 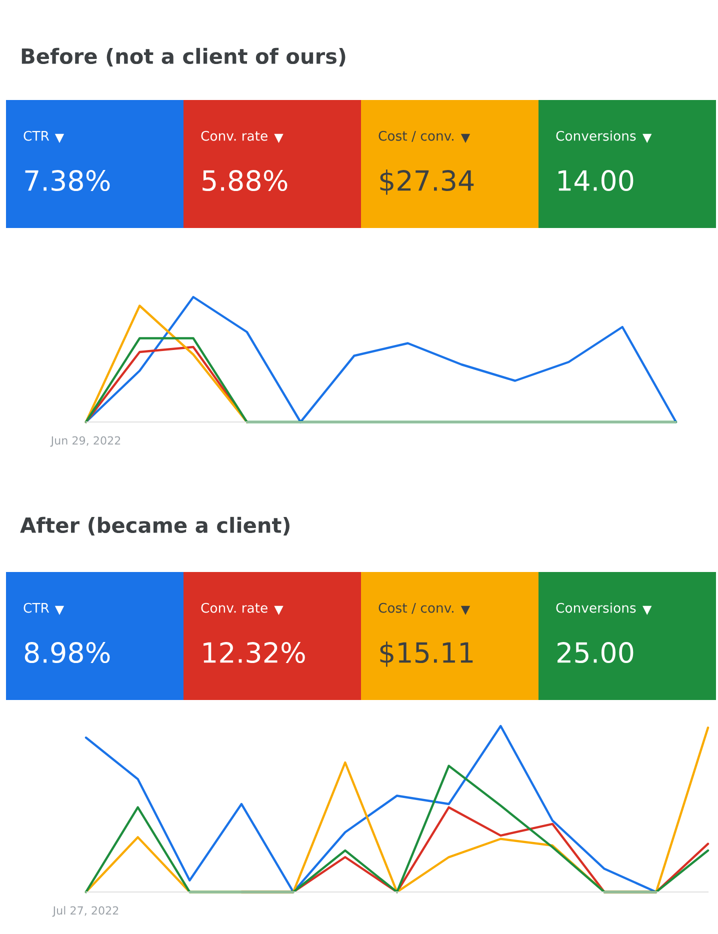 I want to click on text: Jul 27, 2022, so click(x=85, y=911).